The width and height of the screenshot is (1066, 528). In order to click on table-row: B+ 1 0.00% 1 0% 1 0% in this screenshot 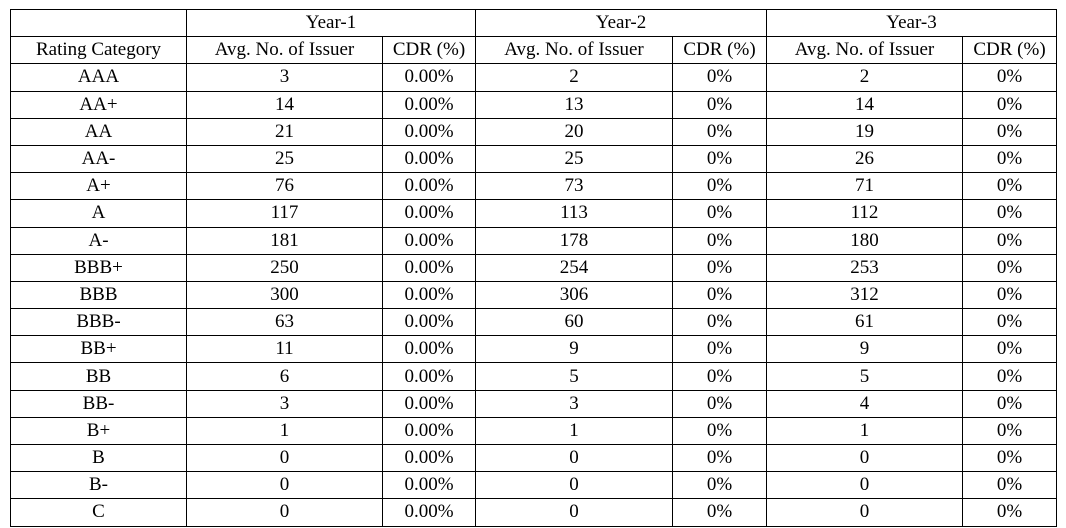, I will do `click(533, 431)`.